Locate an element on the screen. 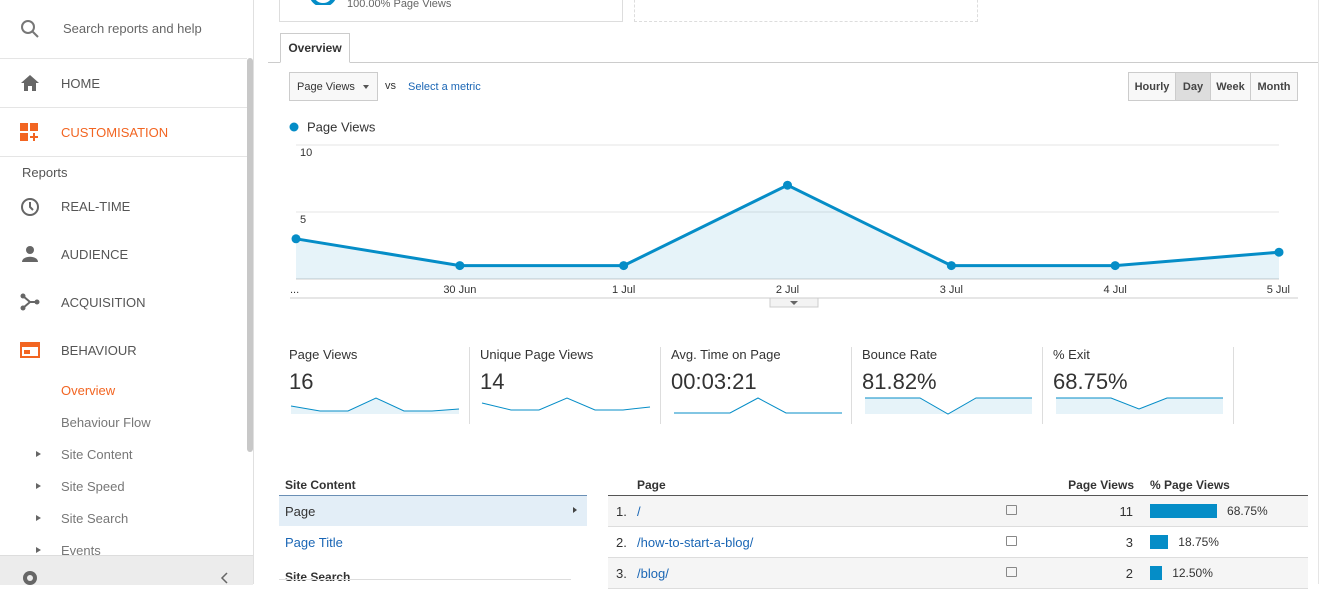 The image size is (1332, 589). nav-behaviour: BEHAVIOUR is located at coordinates (99, 350).